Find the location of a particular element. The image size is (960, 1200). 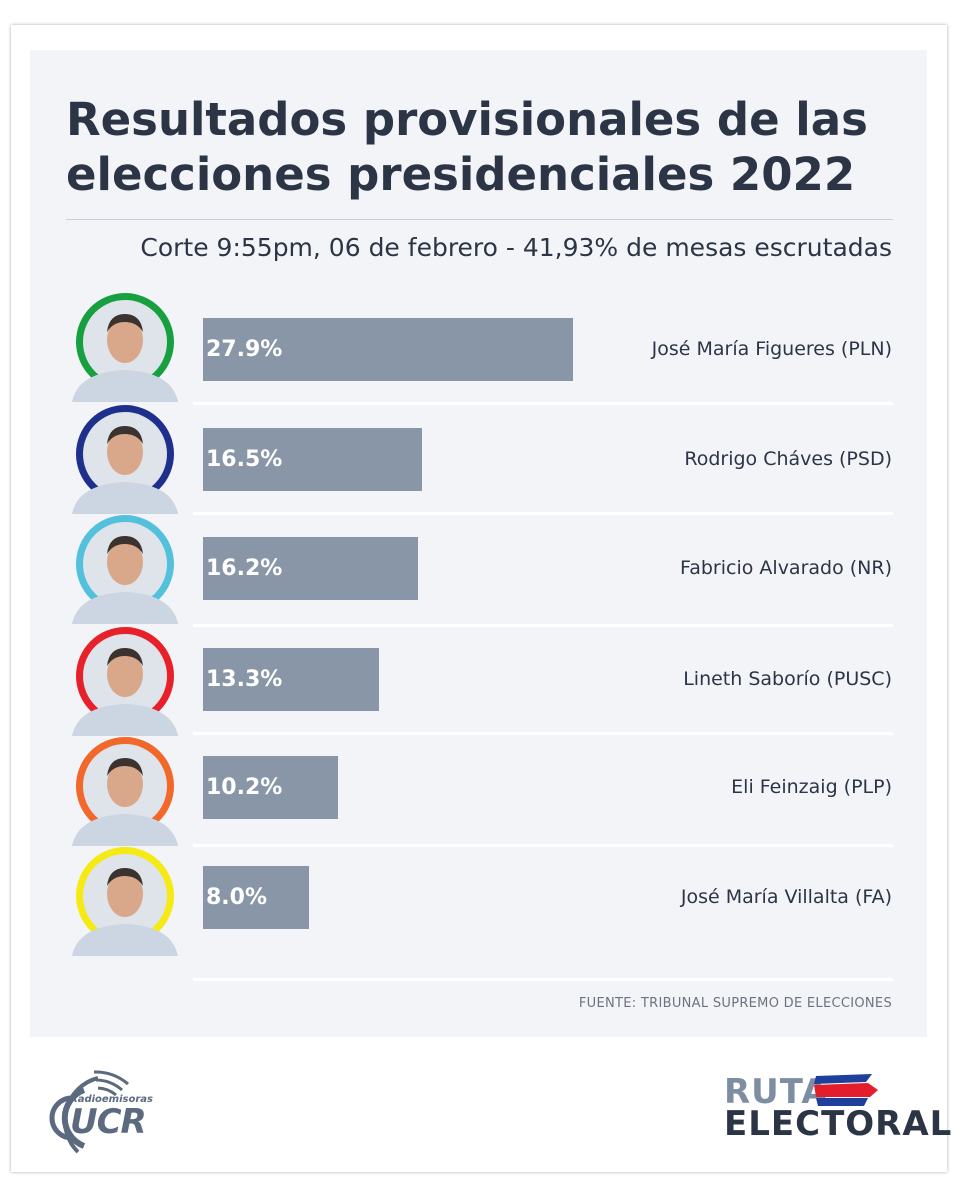

bar-value-label: 16.2% is located at coordinates (244, 568).